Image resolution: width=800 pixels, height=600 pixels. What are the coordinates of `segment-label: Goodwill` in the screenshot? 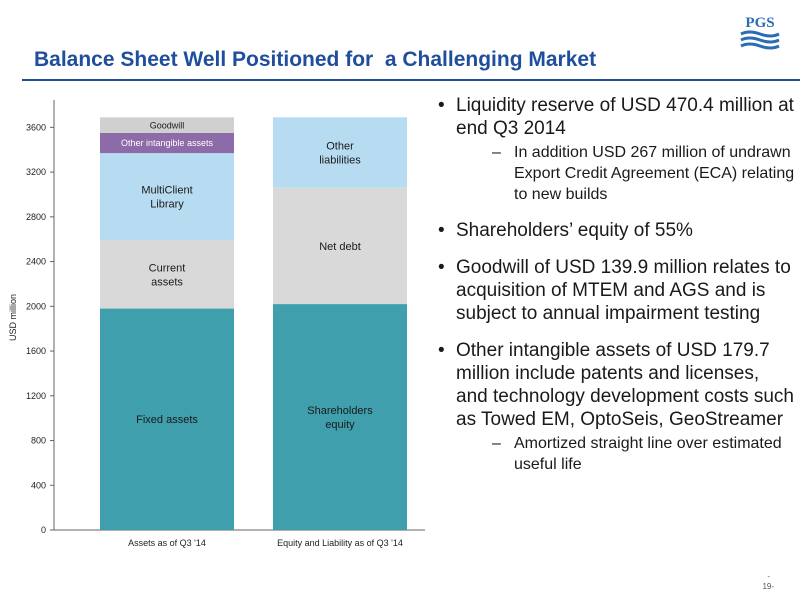 It's located at (167, 125).